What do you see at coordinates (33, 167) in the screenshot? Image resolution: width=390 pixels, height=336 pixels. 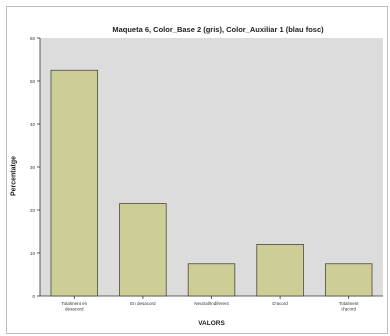 I see `y-tick-label: 30` at bounding box center [33, 167].